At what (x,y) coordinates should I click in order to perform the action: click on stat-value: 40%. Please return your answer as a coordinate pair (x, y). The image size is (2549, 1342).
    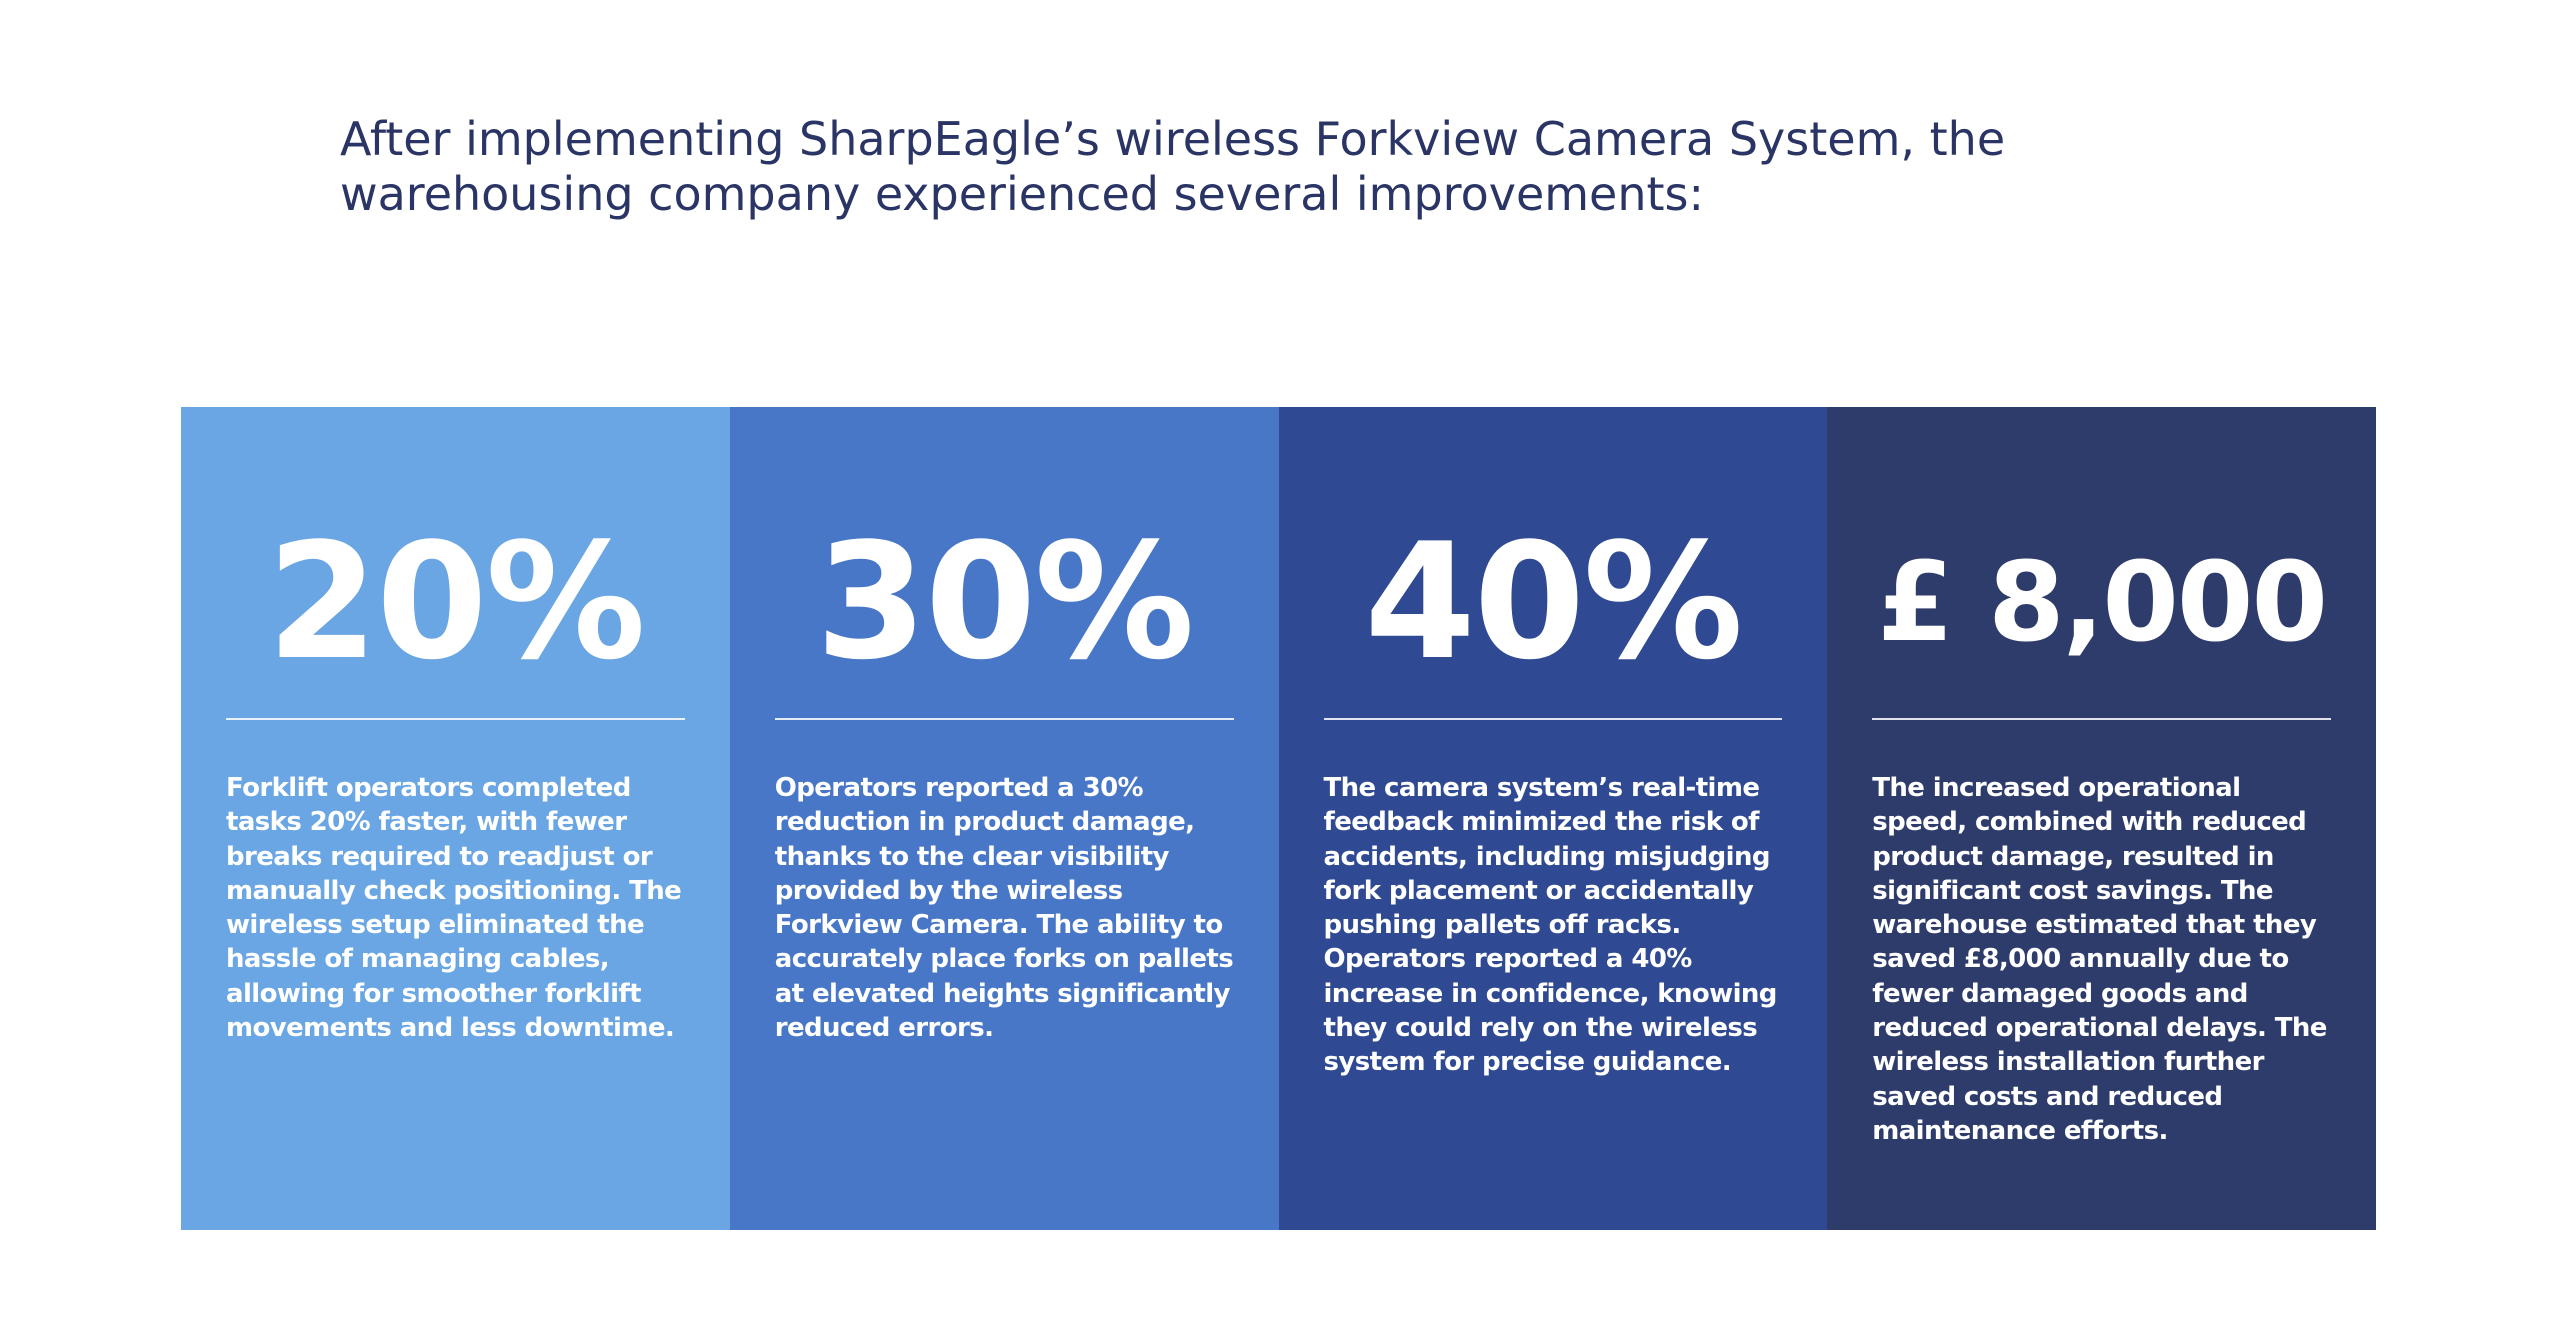
    Looking at the image, I should click on (1553, 601).